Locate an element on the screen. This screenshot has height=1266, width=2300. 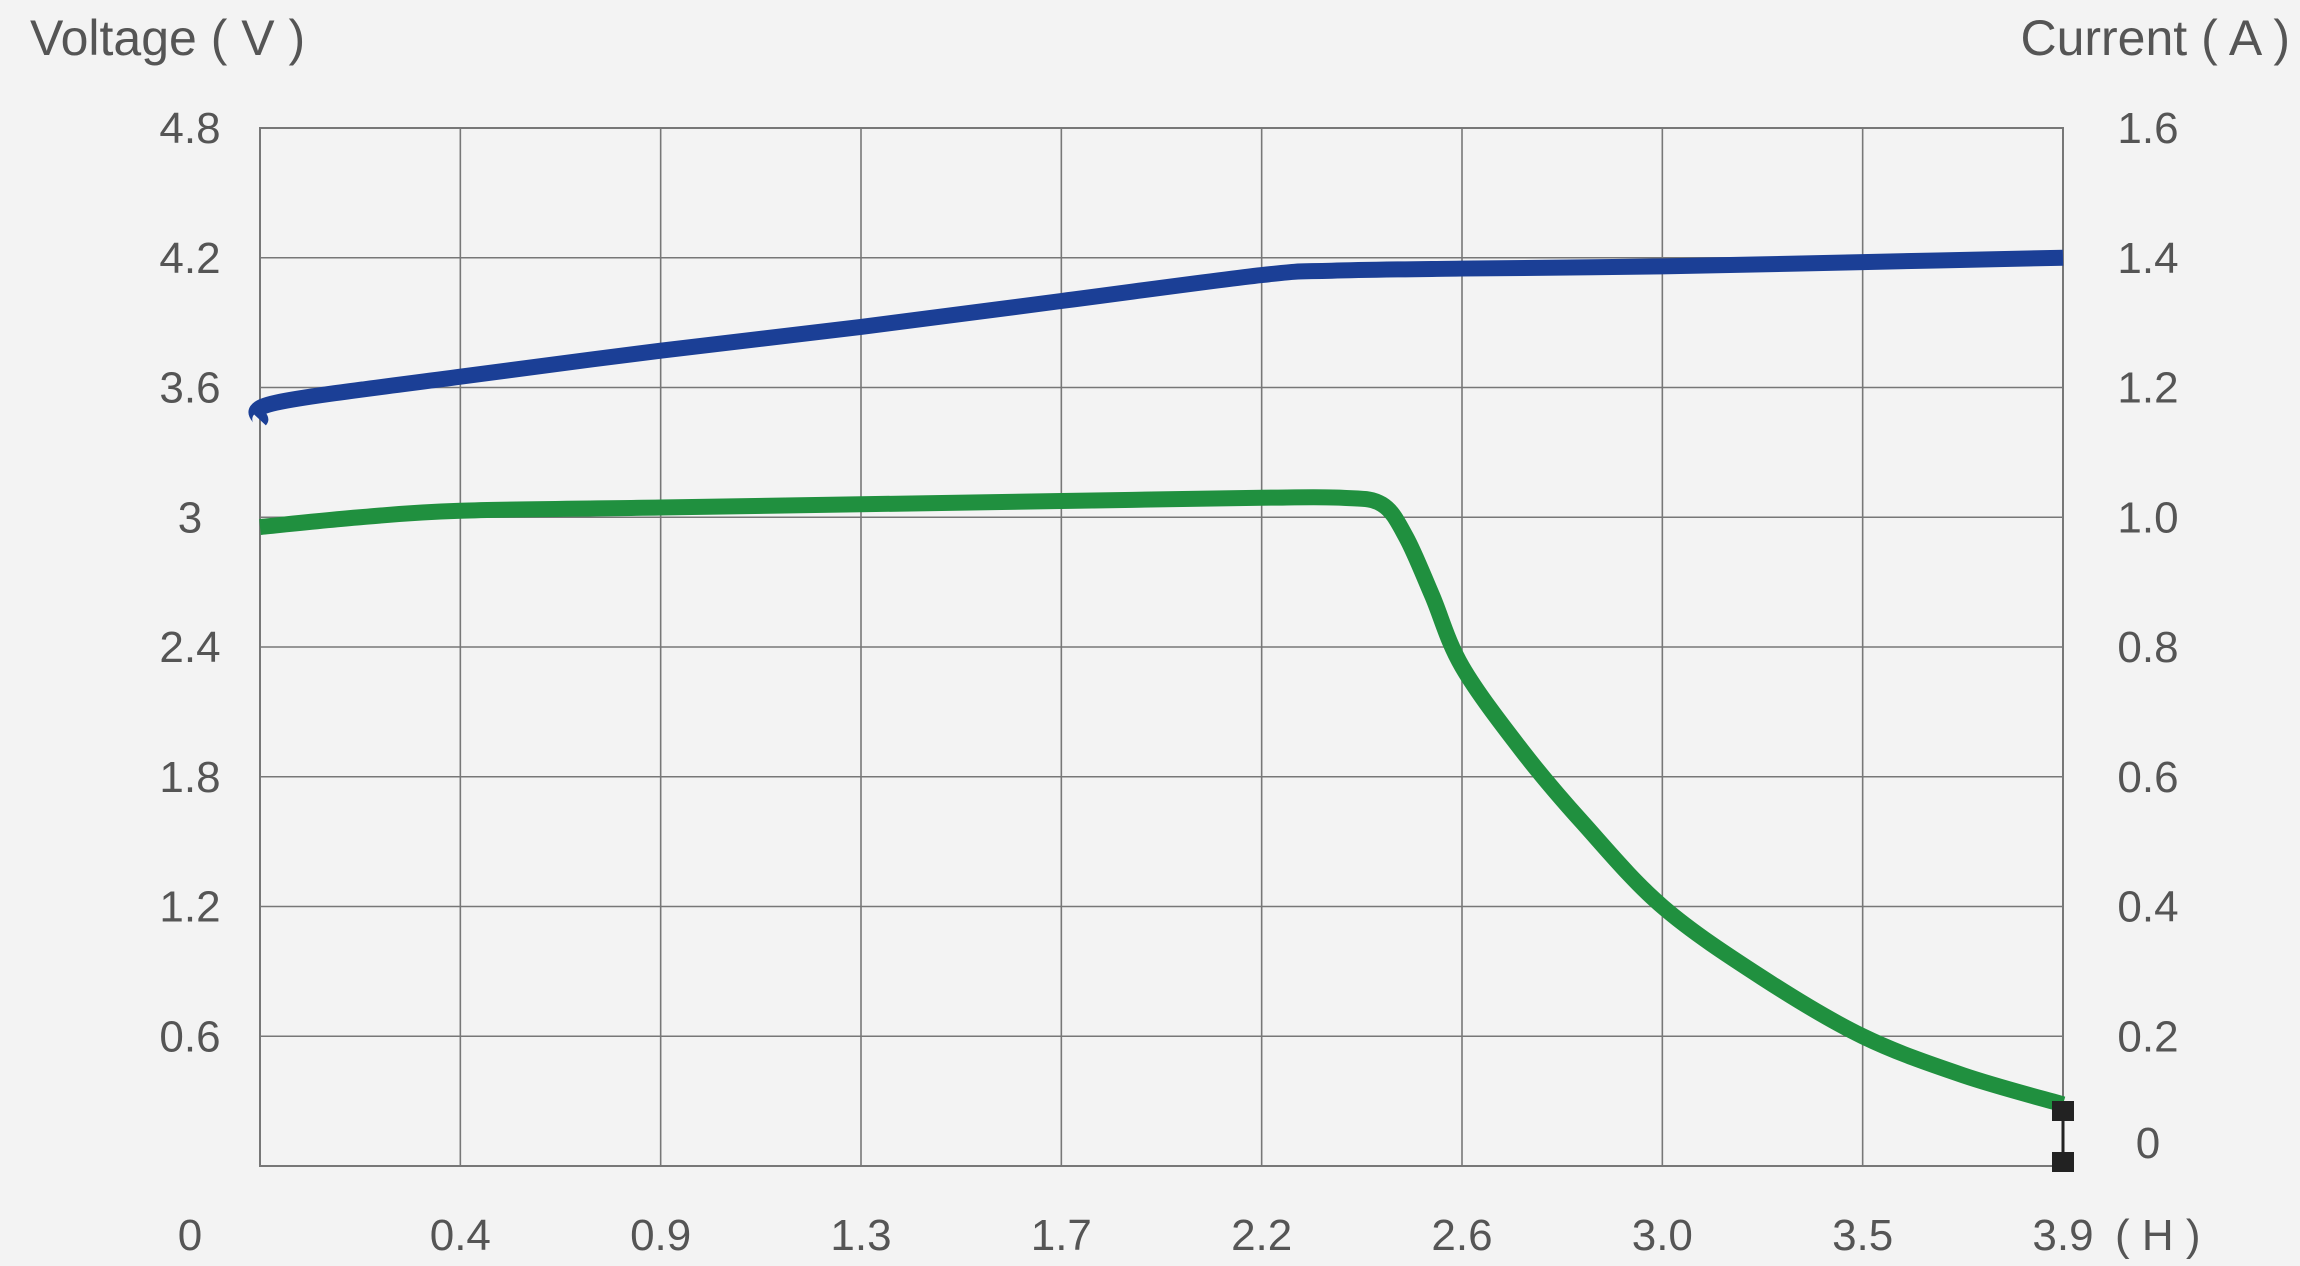
x-tick-label: 0.4 is located at coordinates (460, 1235).